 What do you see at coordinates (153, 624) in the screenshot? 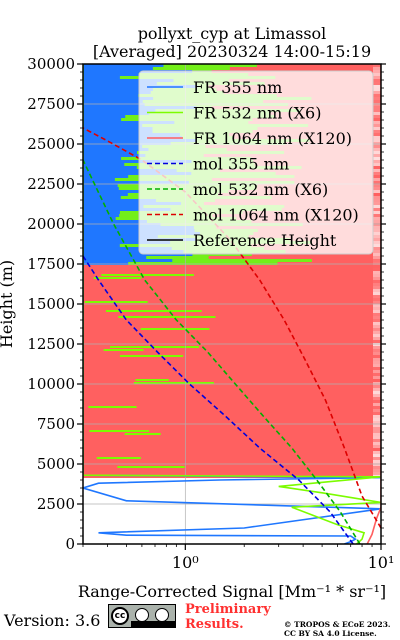
I see `badge-strip` at bounding box center [153, 624].